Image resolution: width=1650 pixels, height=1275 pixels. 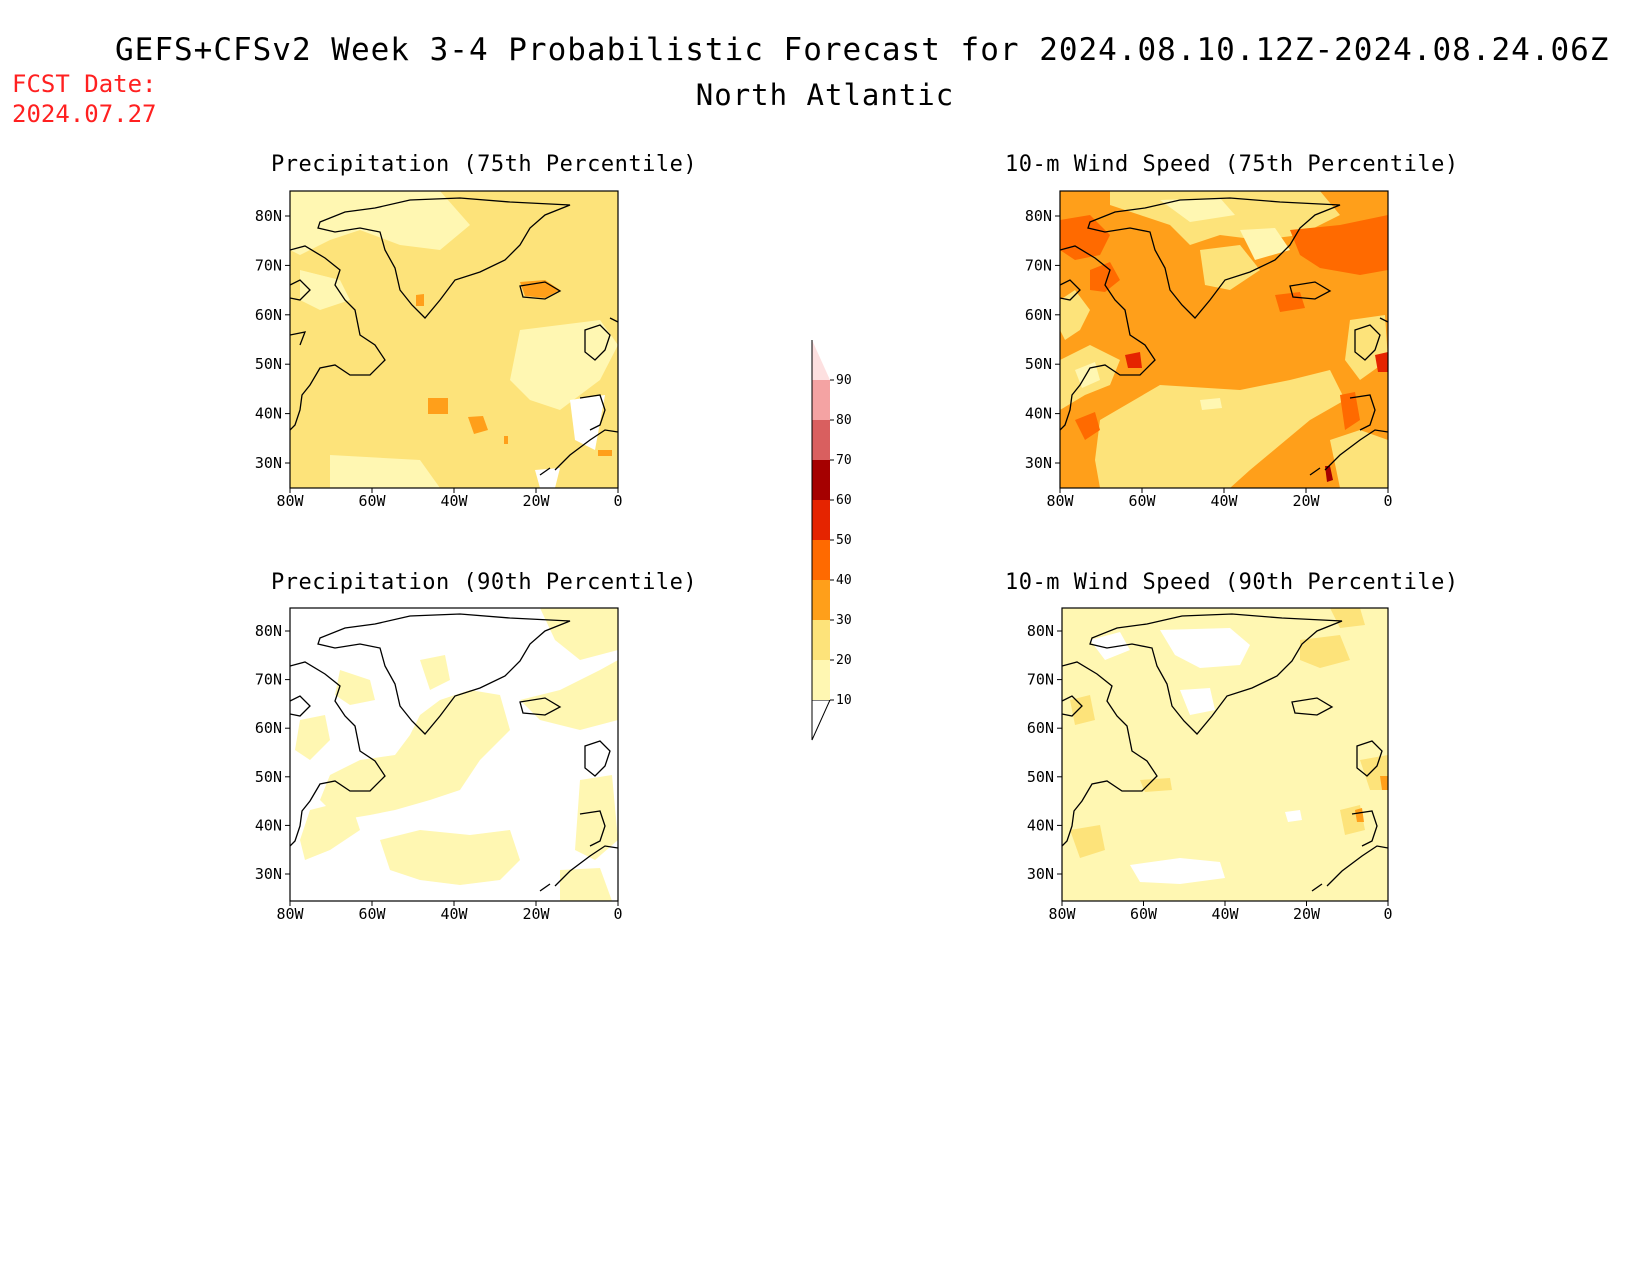 What do you see at coordinates (84, 84) in the screenshot?
I see `fcst-date-label: FCST Date:` at bounding box center [84, 84].